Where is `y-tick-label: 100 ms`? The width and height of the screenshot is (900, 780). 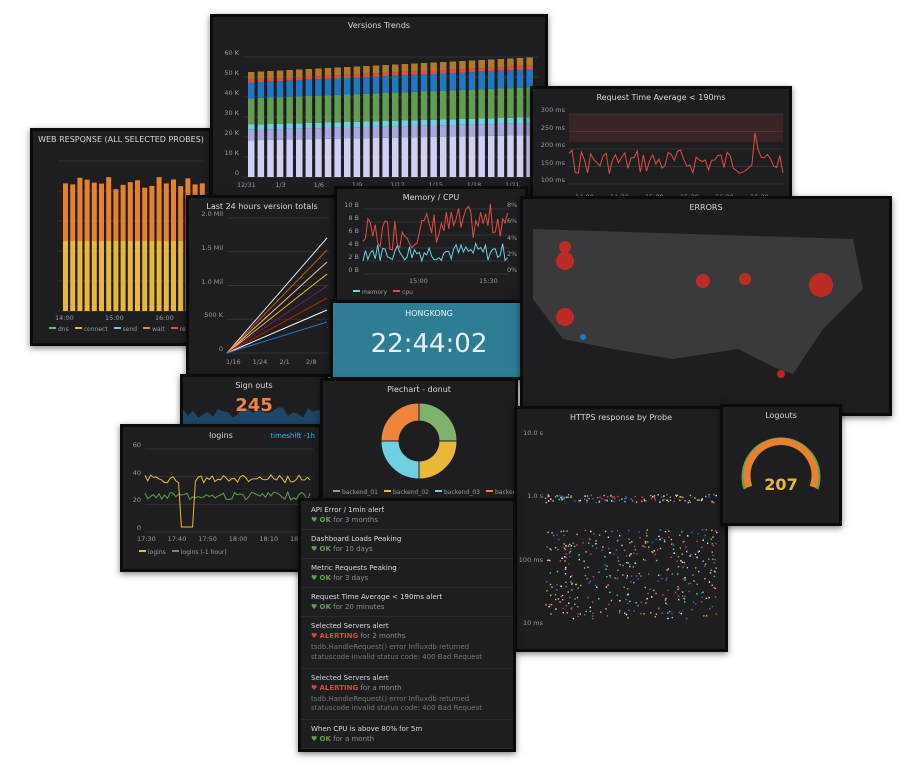 y-tick-label: 100 ms is located at coordinates (530, 559).